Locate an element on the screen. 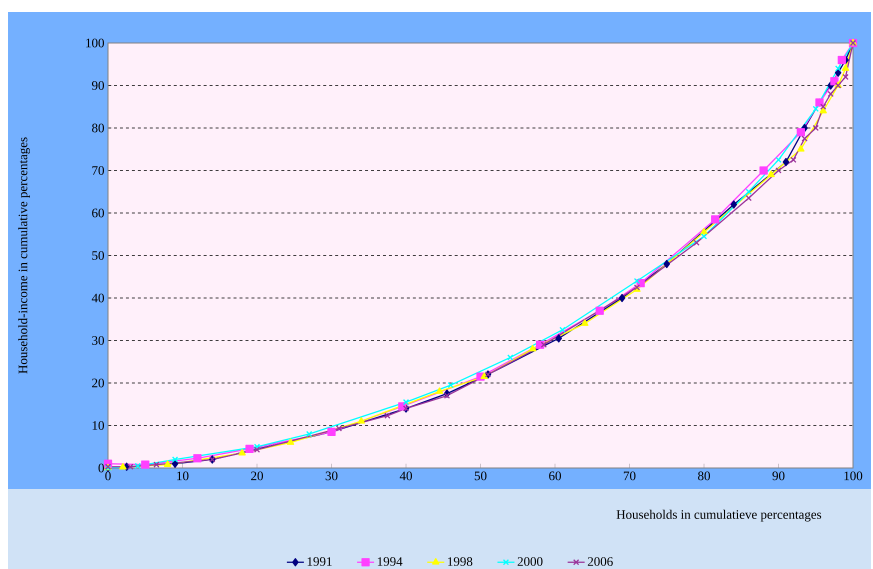 This screenshot has height=569, width=873. y-tick-label: 80 is located at coordinates (98, 128).